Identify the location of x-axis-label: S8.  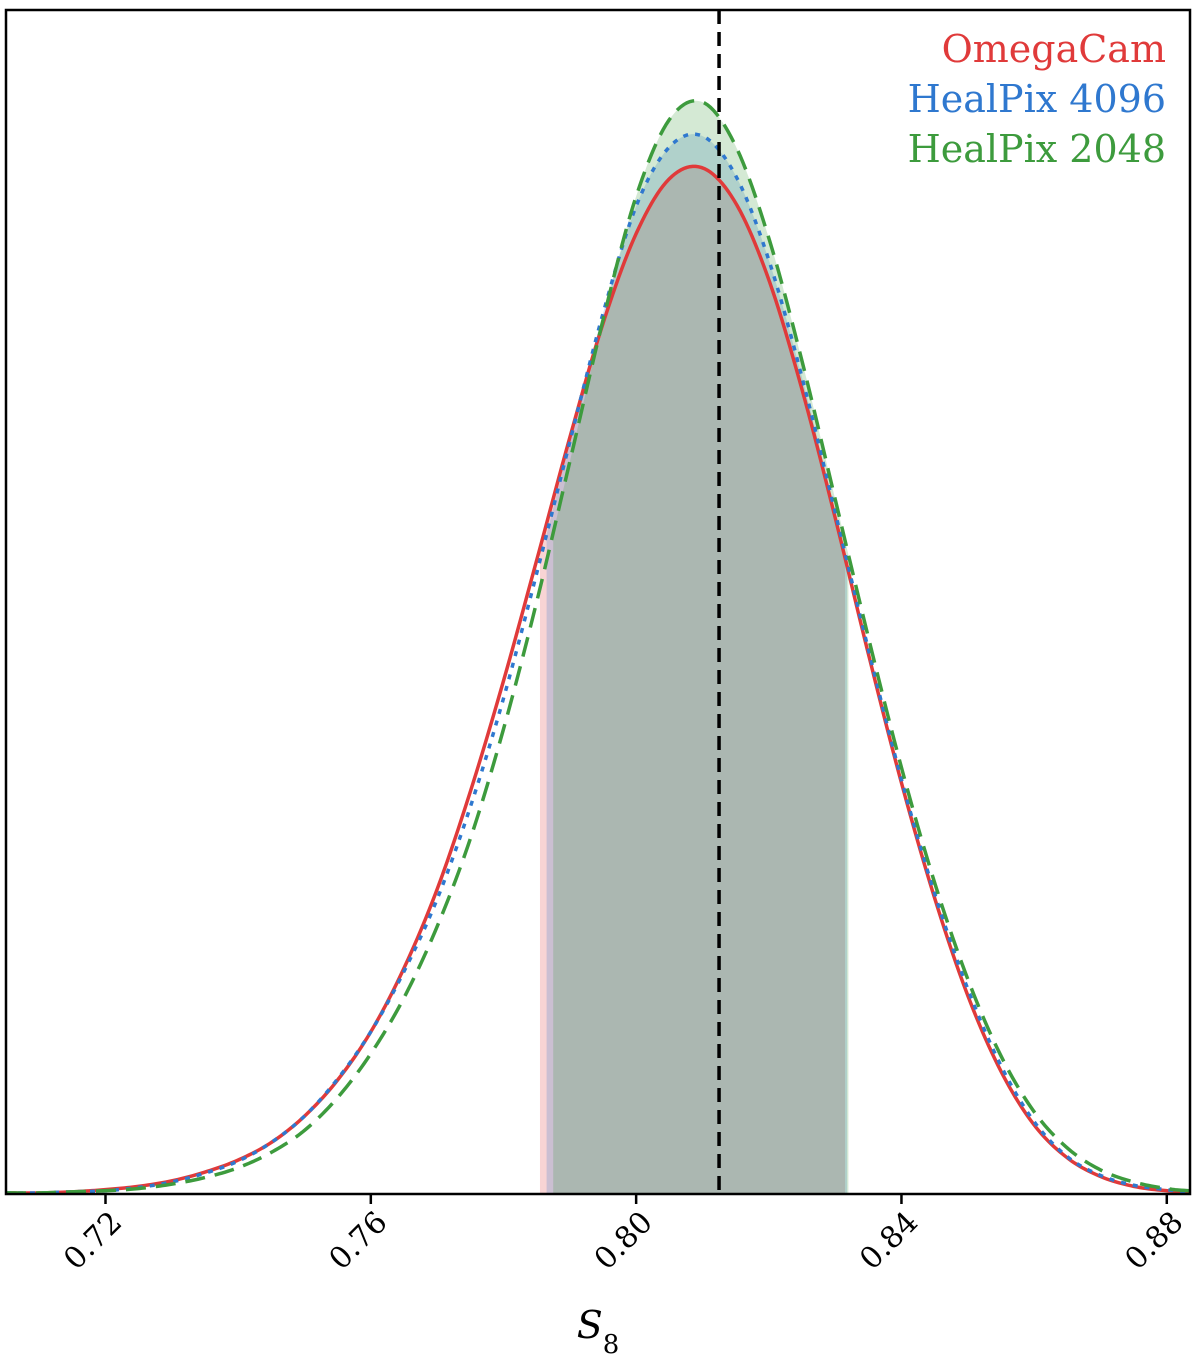
(598, 1330).